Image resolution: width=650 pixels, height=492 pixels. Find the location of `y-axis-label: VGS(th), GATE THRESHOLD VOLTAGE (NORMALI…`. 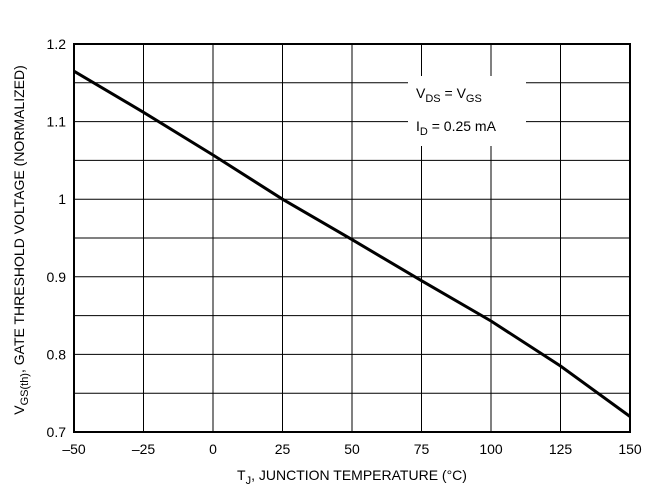

y-axis-label: VGS(th), GATE THRESHOLD VOLTAGE (NORMALI… is located at coordinates (21, 240).